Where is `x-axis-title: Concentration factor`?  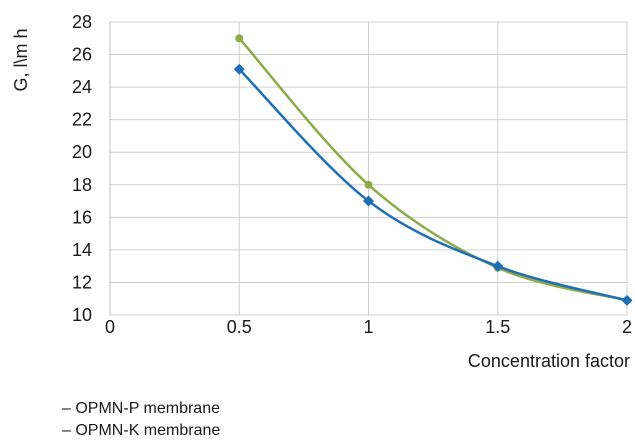 x-axis-title: Concentration factor is located at coordinates (549, 361).